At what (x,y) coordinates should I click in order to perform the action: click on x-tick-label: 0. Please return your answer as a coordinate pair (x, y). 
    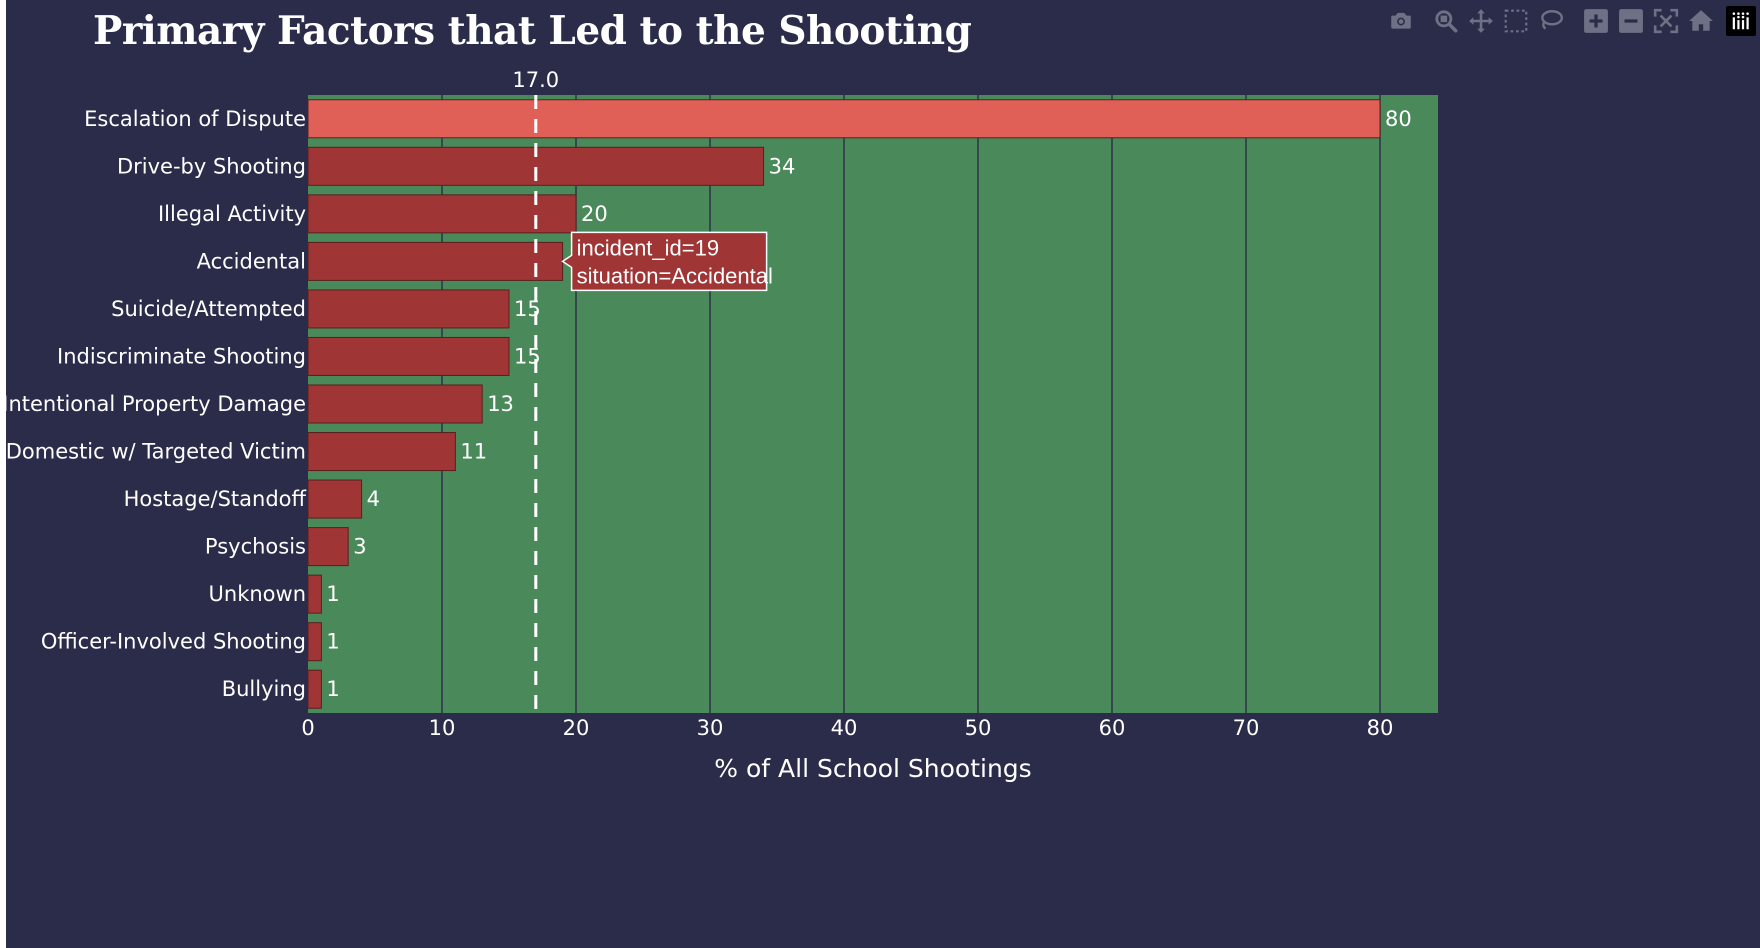
    Looking at the image, I should click on (307, 728).